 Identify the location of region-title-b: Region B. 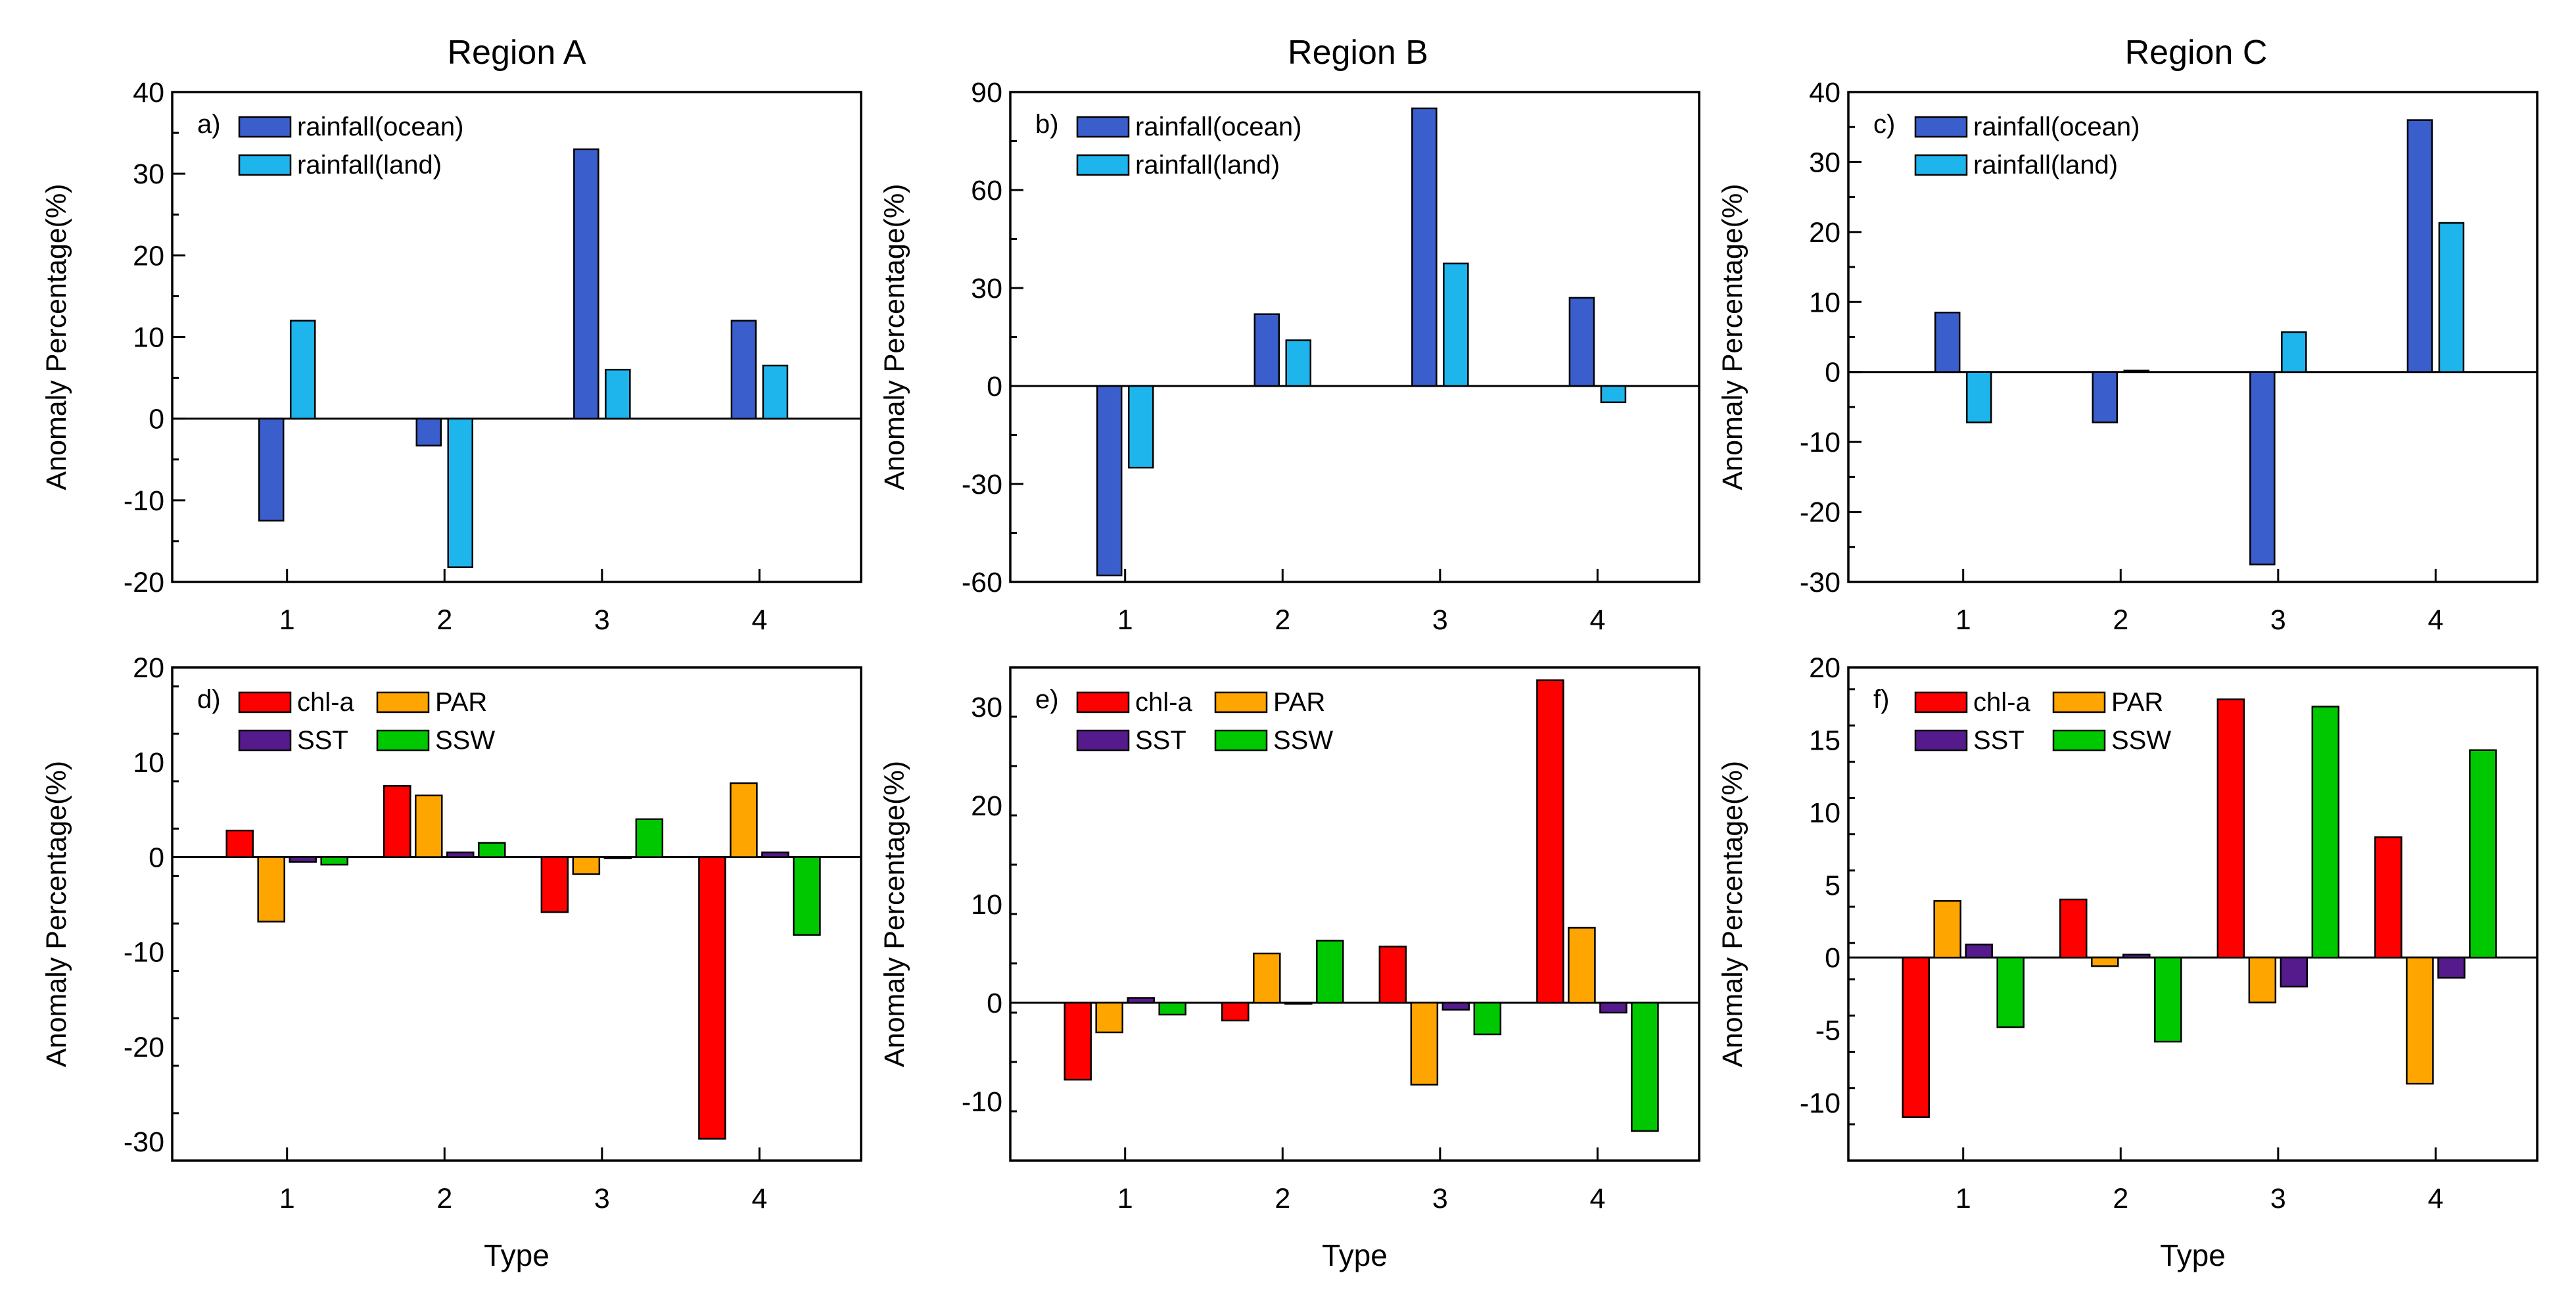
(1358, 53).